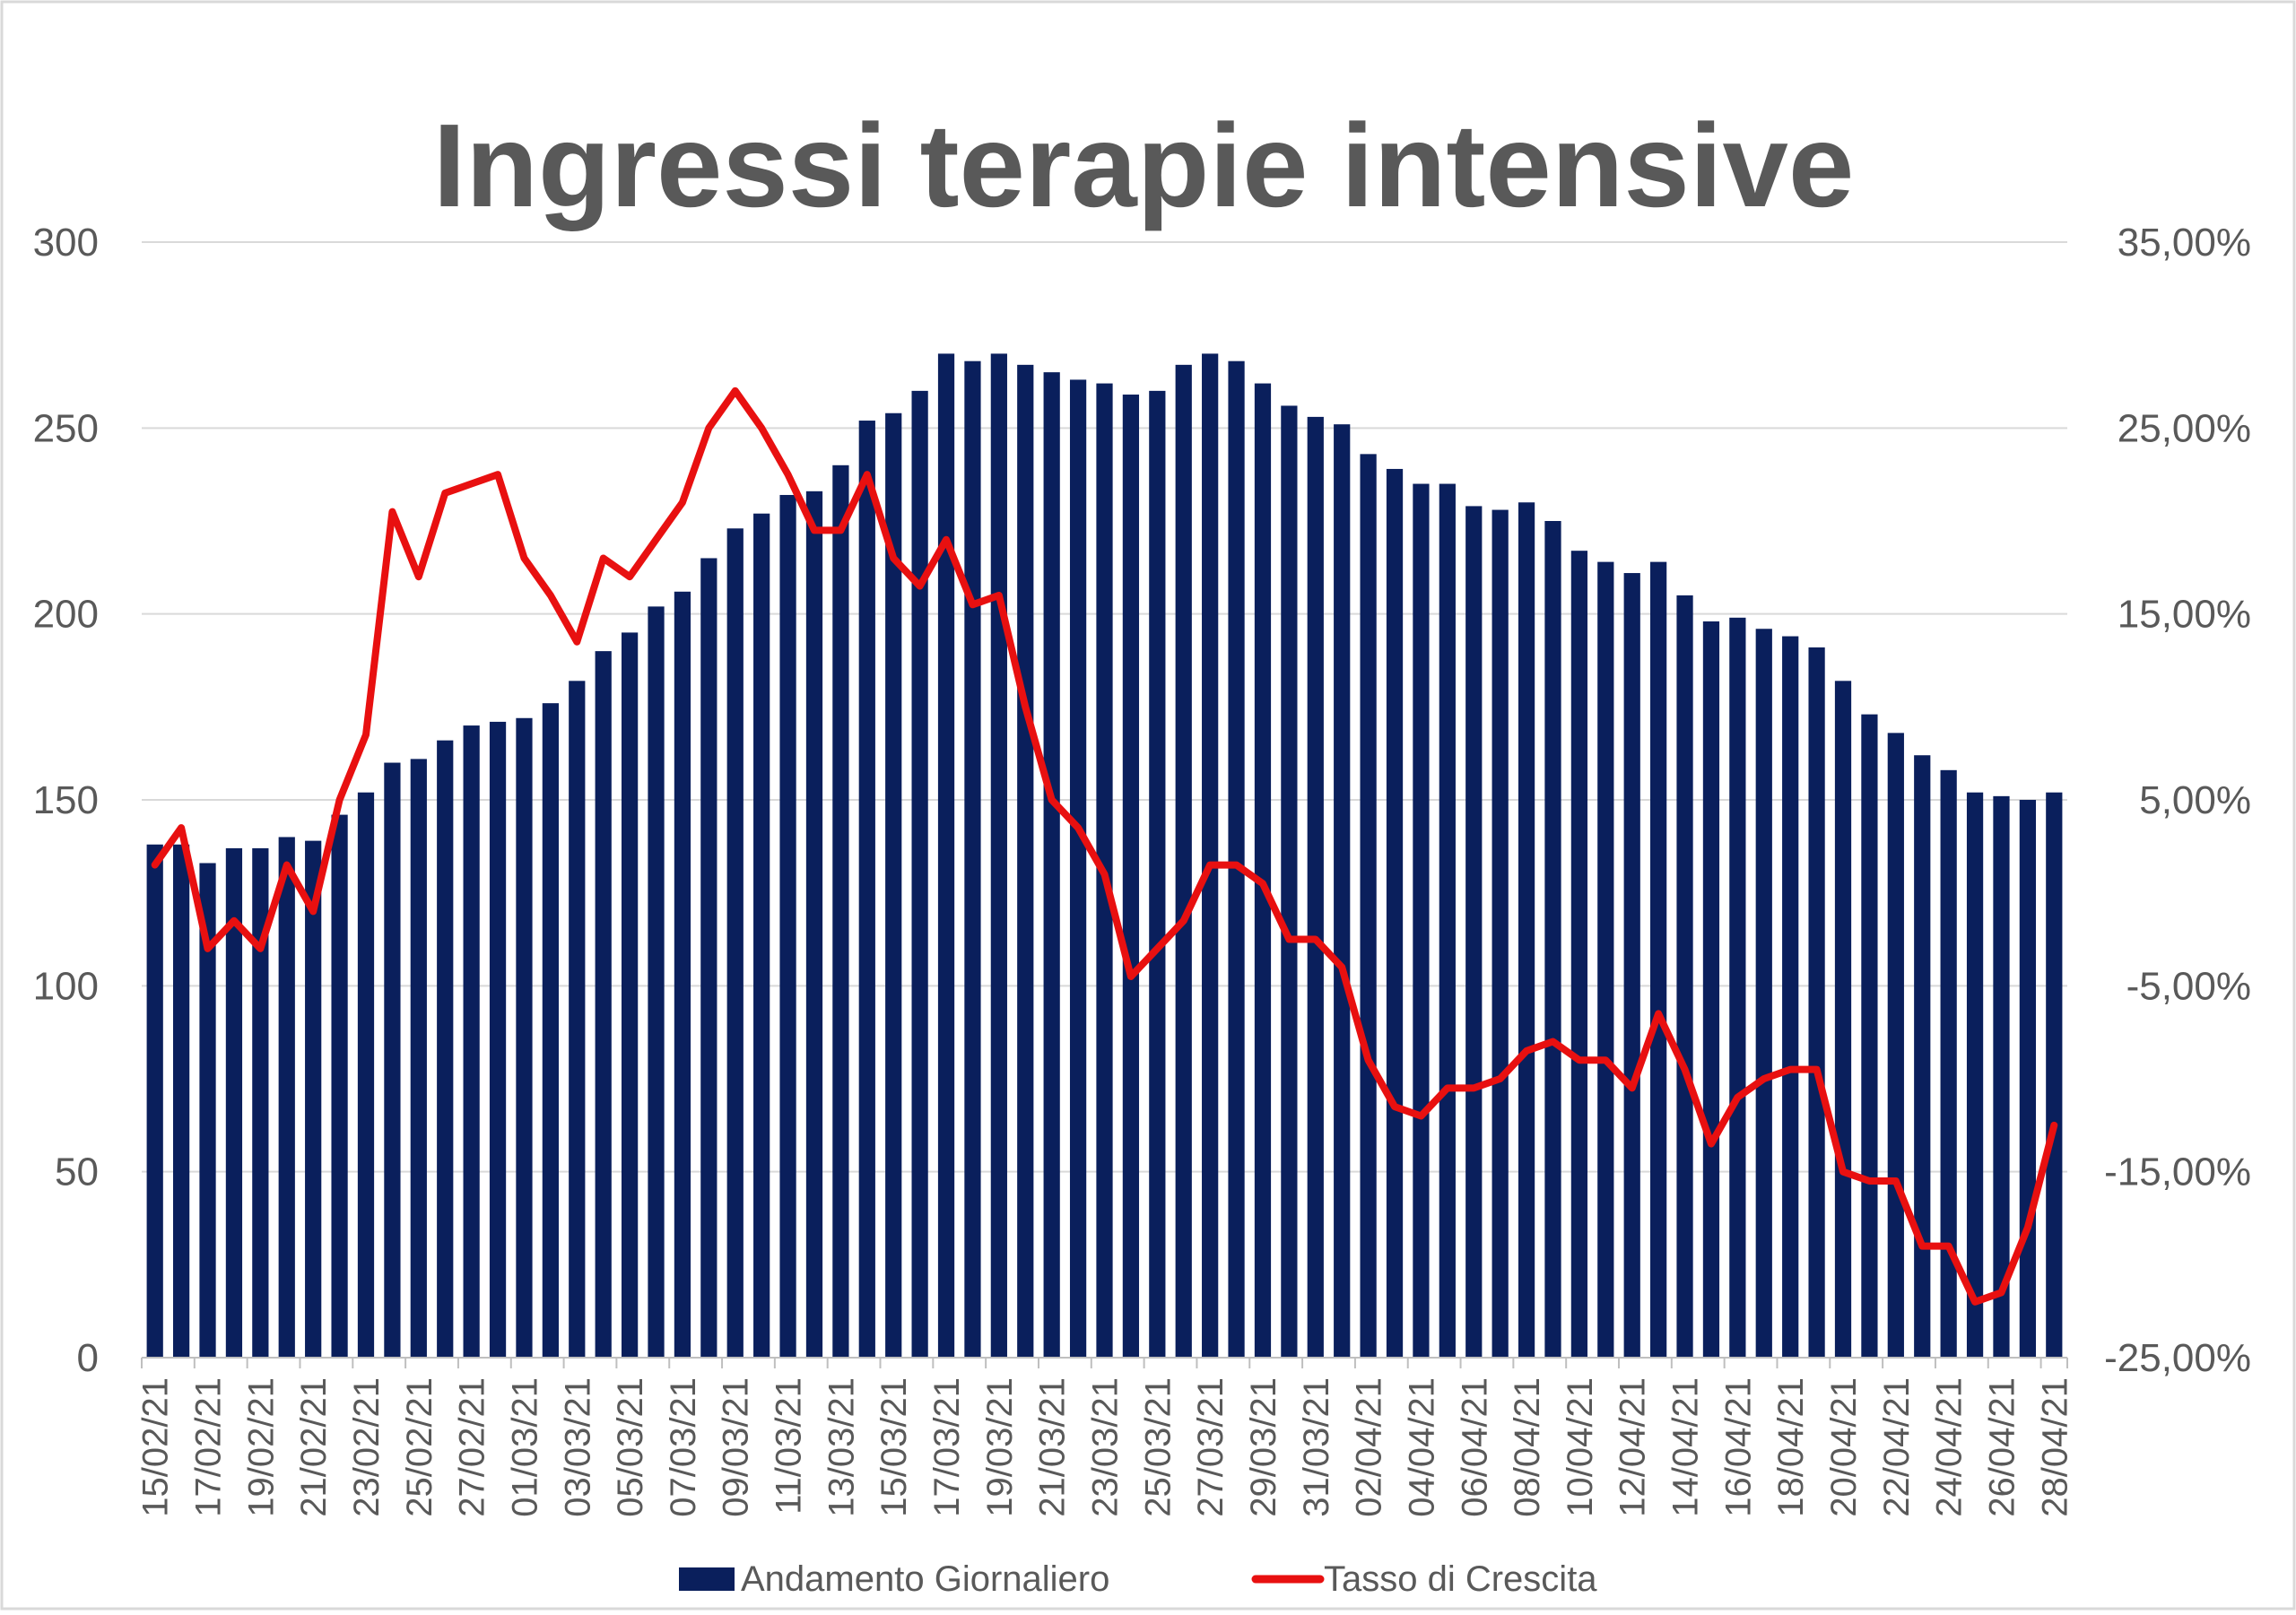  What do you see at coordinates (77, 1172) in the screenshot?
I see `y-left-tick-label: 50` at bounding box center [77, 1172].